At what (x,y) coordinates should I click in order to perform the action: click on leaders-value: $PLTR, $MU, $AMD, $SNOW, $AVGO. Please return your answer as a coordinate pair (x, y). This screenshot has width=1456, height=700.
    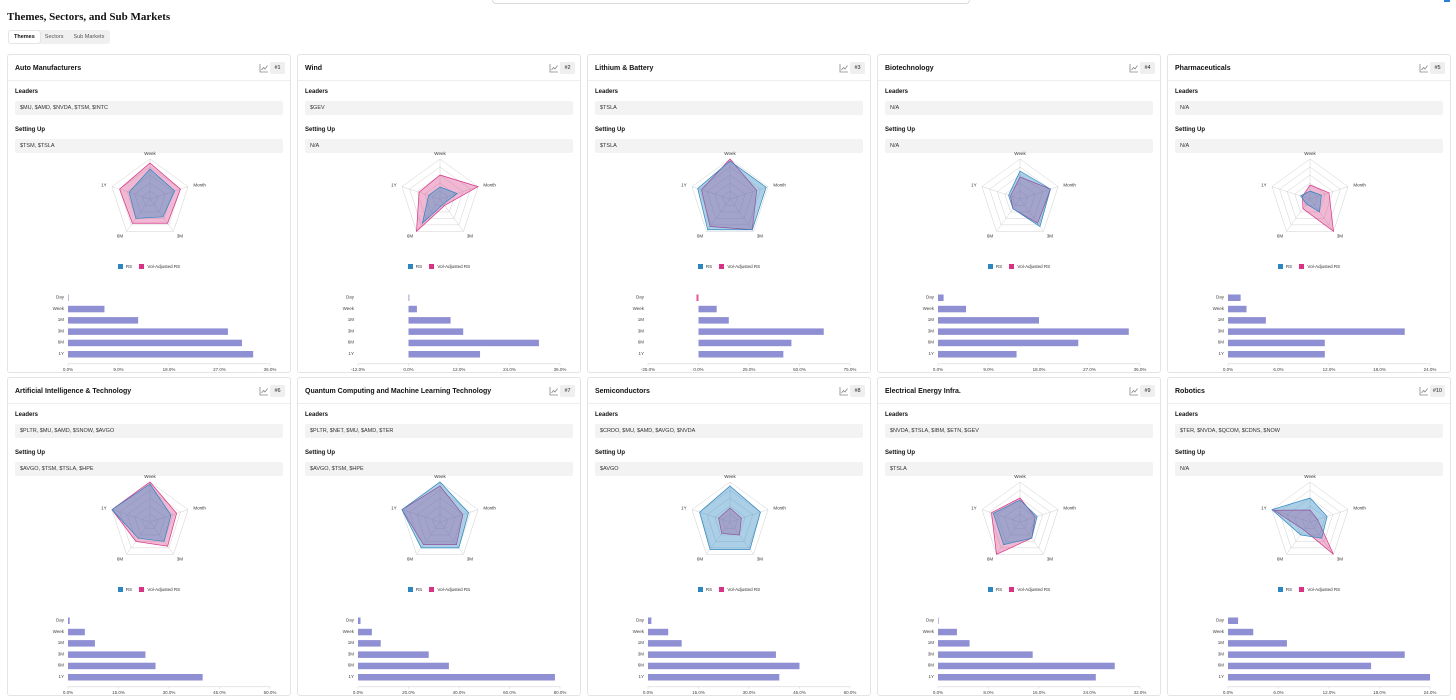
    Looking at the image, I should click on (149, 431).